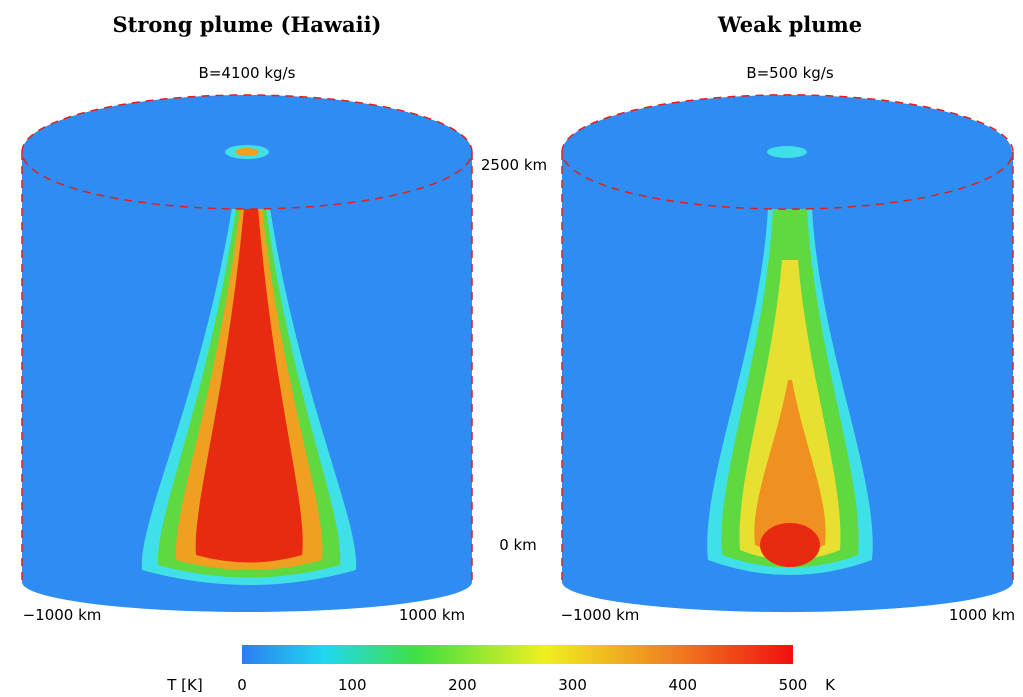 This screenshot has width=1023, height=697. What do you see at coordinates (522, 685) in the screenshot?
I see `colorbar-ticks: 0 100 200 300 400 500` at bounding box center [522, 685].